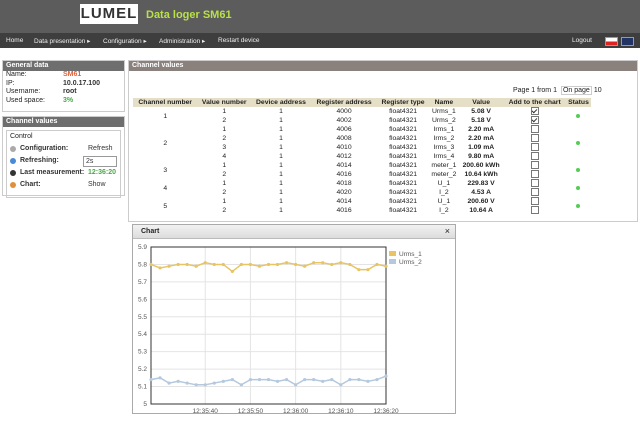  What do you see at coordinates (224, 102) in the screenshot?
I see `column-header: Value number` at bounding box center [224, 102].